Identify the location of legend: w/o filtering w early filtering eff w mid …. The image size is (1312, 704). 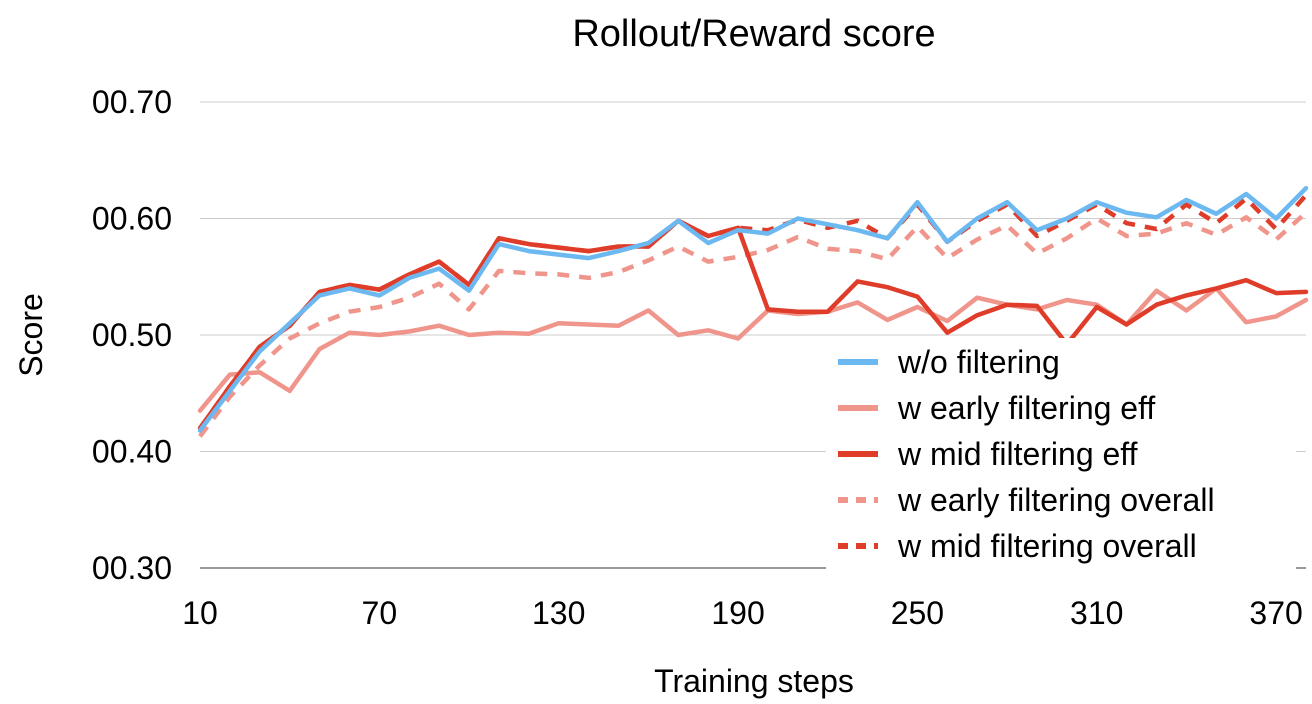
(1061, 454).